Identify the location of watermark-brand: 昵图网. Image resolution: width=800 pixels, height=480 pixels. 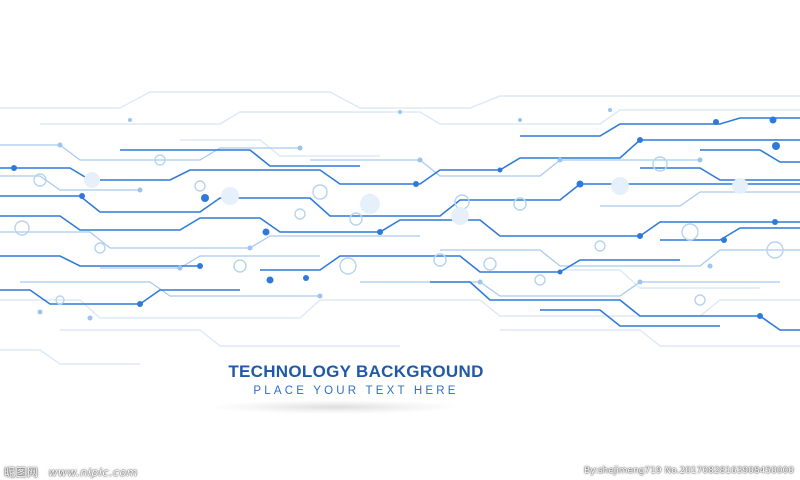
(21, 472).